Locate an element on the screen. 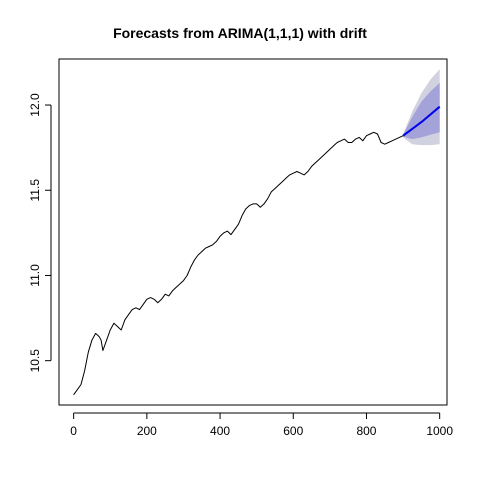 The image size is (480, 480). band-80-interval is located at coordinates (421, 111).